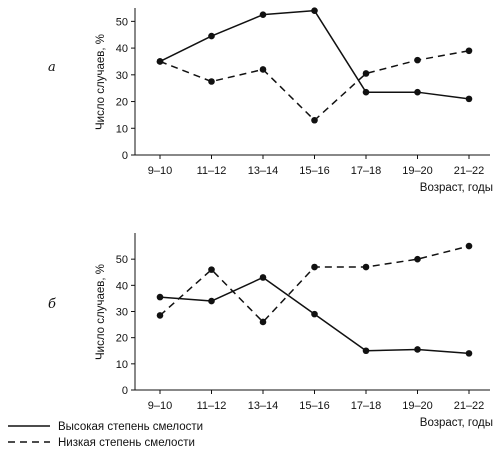 This screenshot has width=500, height=450. What do you see at coordinates (126, 443) in the screenshot?
I see `legend-label-low: Низкая степень смелости` at bounding box center [126, 443].